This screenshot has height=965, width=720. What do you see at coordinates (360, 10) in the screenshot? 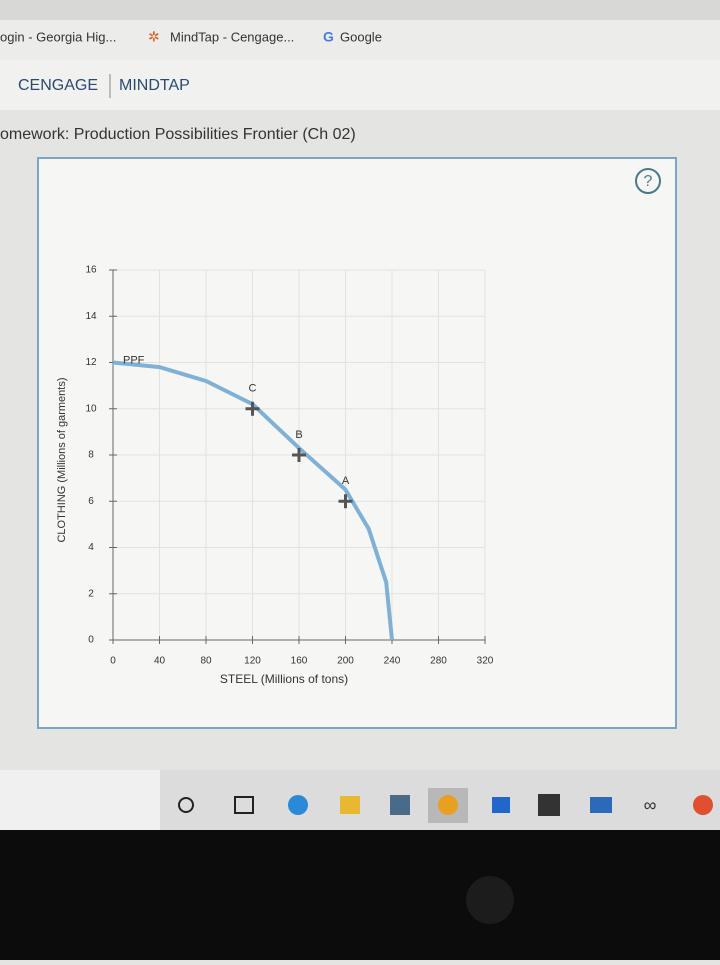
I see `url-bar` at bounding box center [360, 10].